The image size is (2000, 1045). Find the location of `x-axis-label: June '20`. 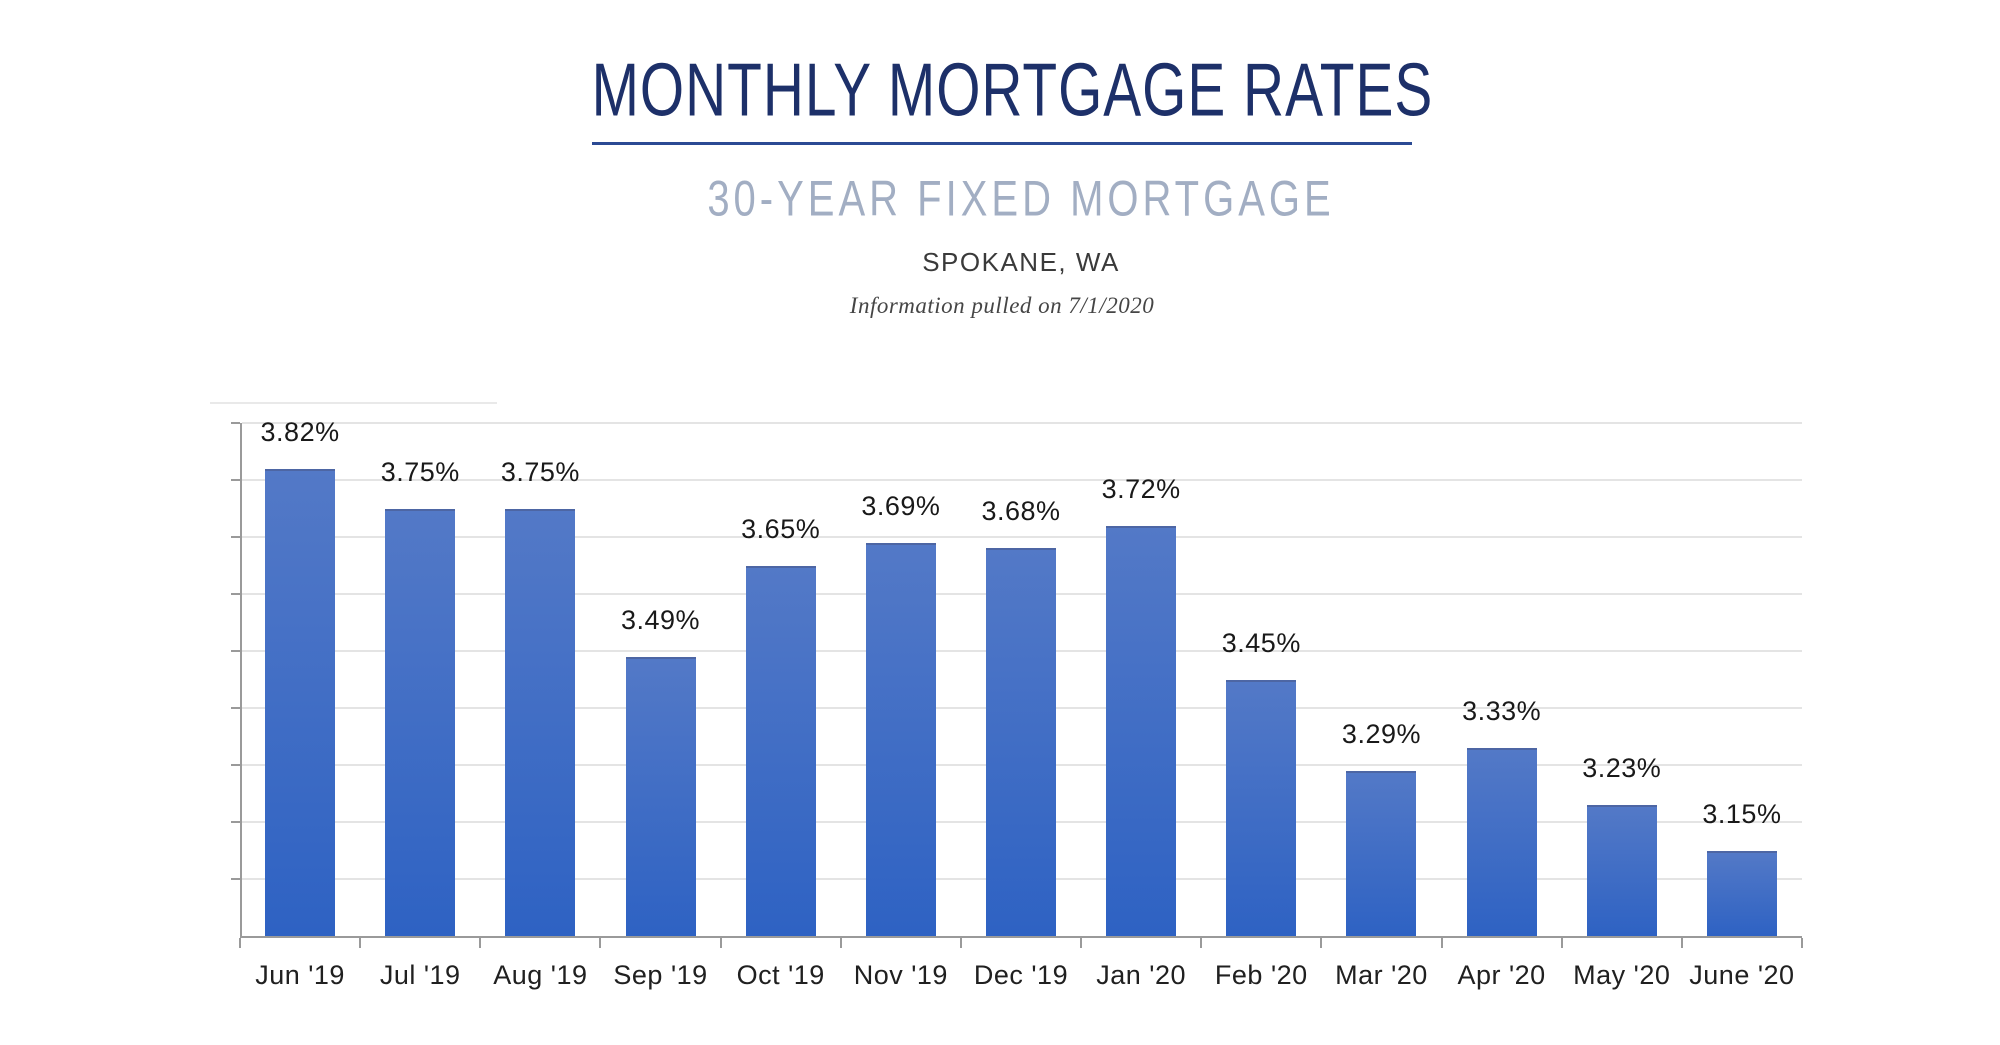

x-axis-label: June '20 is located at coordinates (1742, 975).